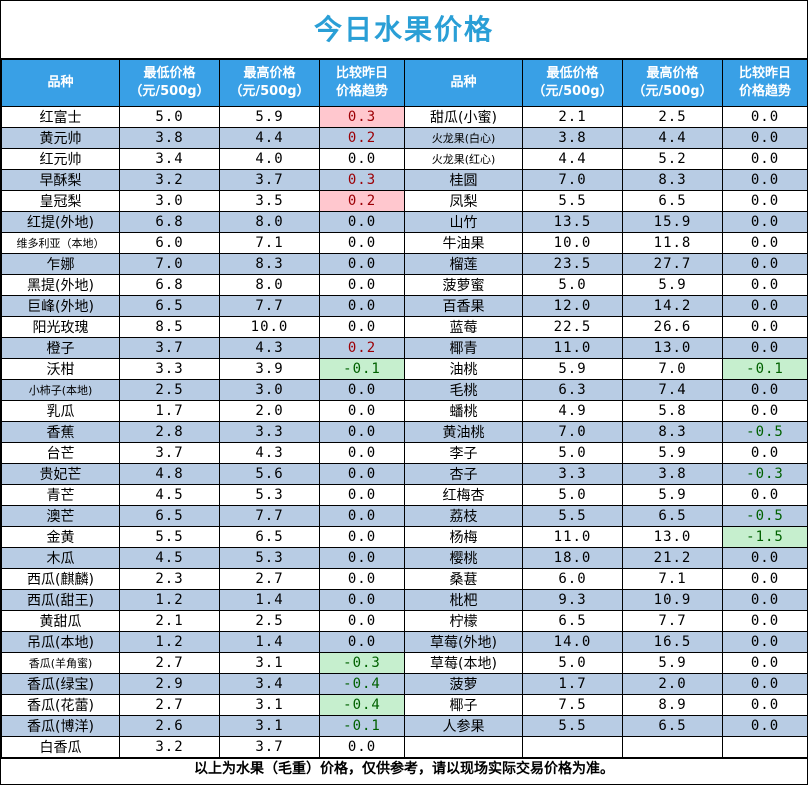  I want to click on table-row: 金黄 5.5 6.5 0.0 杨梅 11.0 13.0 -1.5, so click(404, 537).